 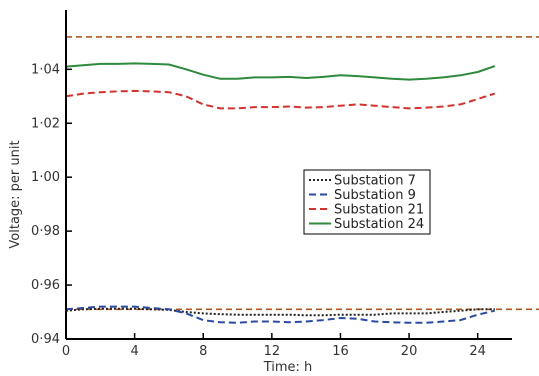 I want to click on y-tick-label: 0·98, so click(x=45, y=231).